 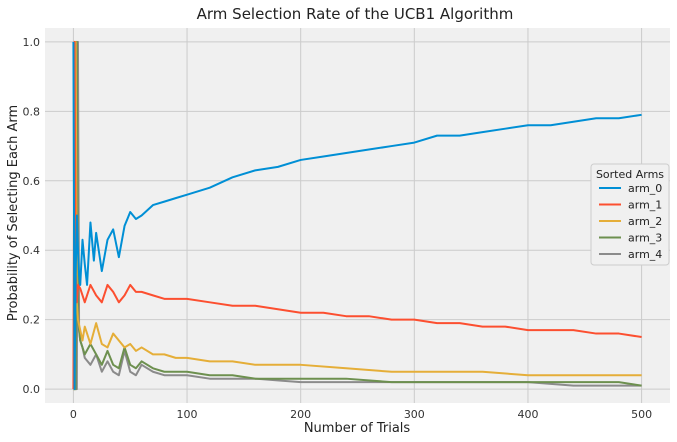 I want to click on y-tick-label: 0.2, so click(x=32, y=320).